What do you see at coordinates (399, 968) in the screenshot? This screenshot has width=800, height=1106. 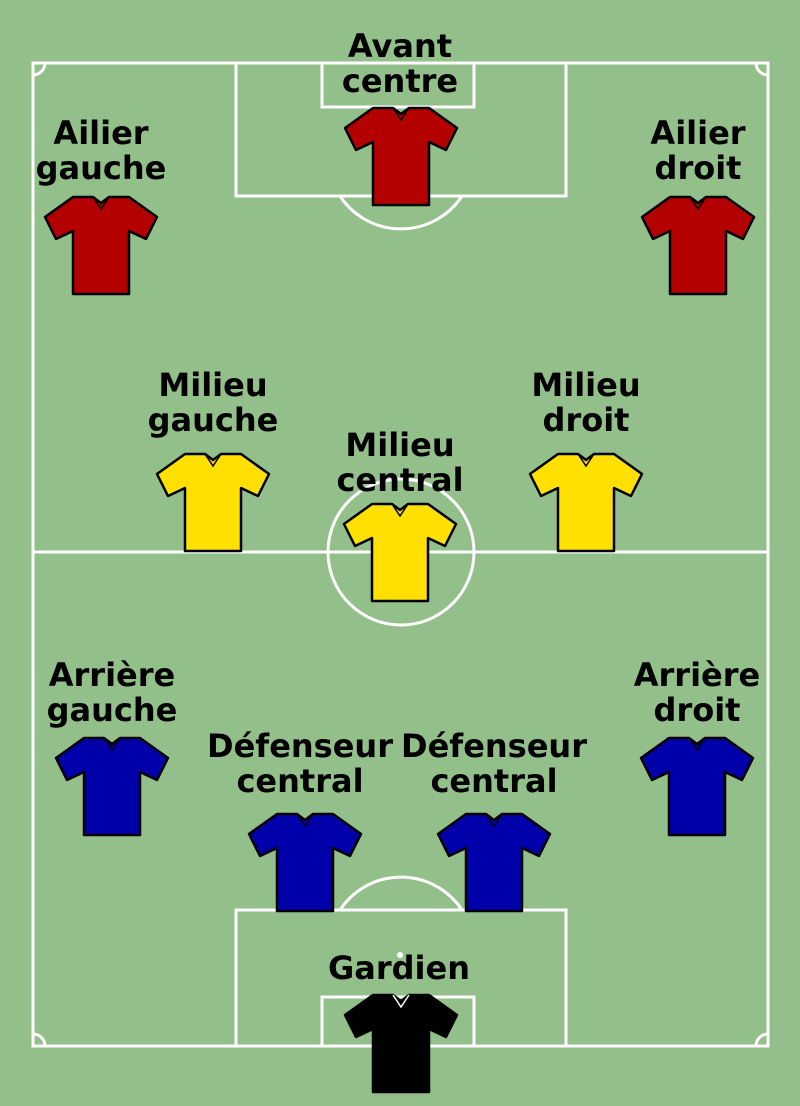 I see `player-label-line1: Gardien` at bounding box center [399, 968].